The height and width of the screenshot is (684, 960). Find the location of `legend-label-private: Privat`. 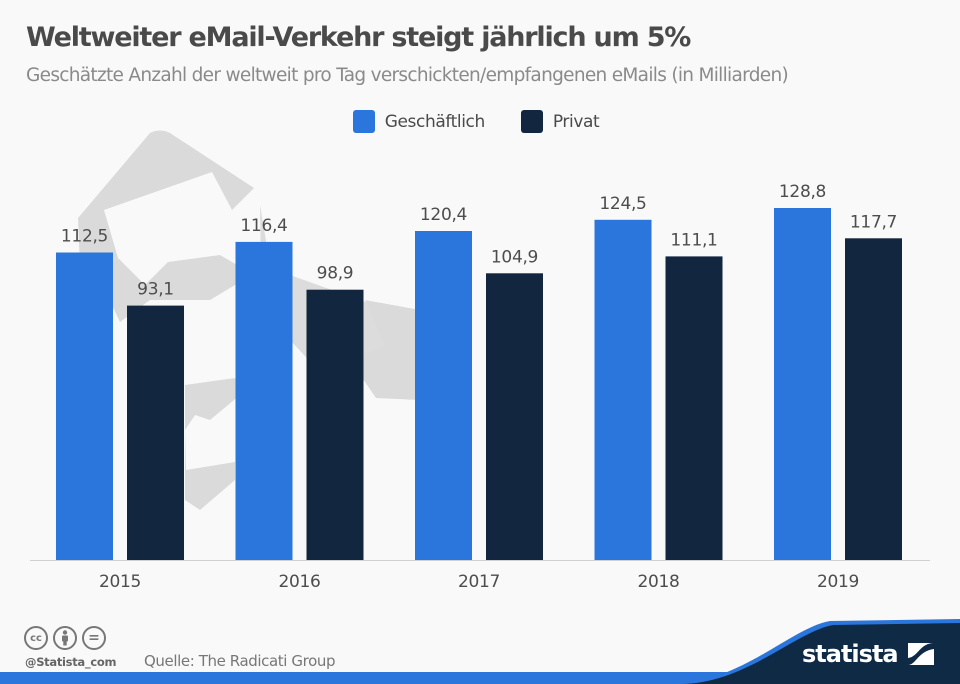

legend-label-private: Privat is located at coordinates (576, 121).